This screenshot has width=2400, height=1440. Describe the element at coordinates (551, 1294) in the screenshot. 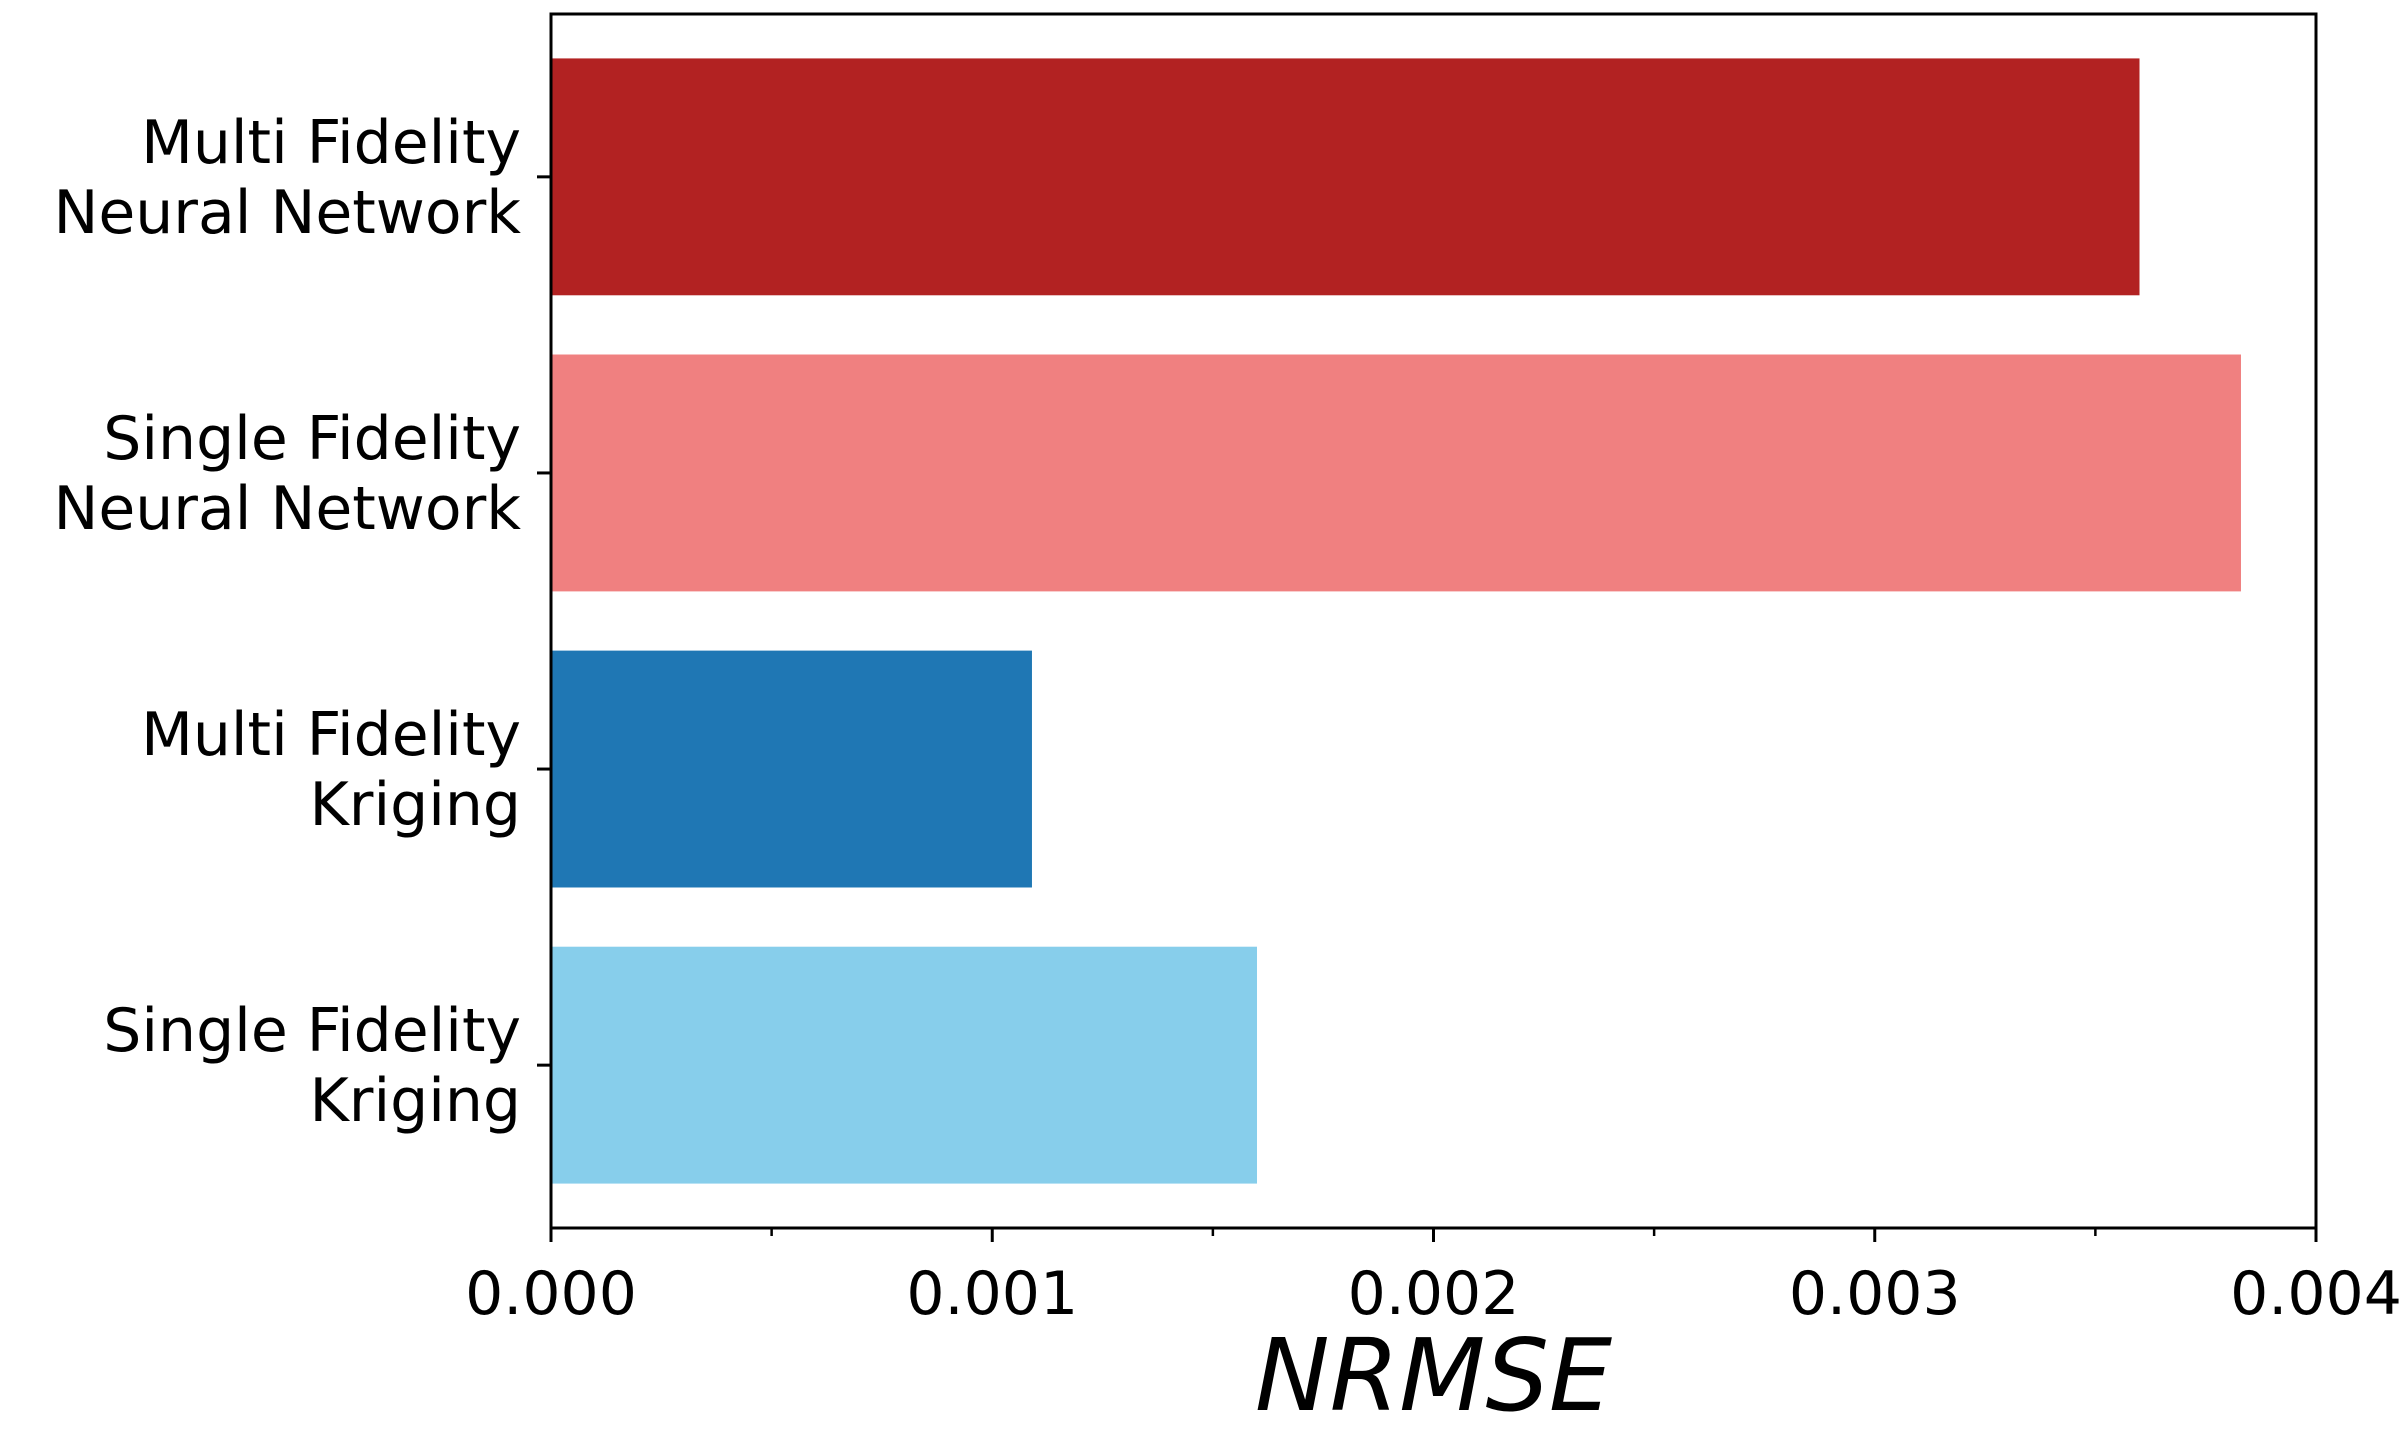

I see `x-tick-label-0: 0.000` at that location.